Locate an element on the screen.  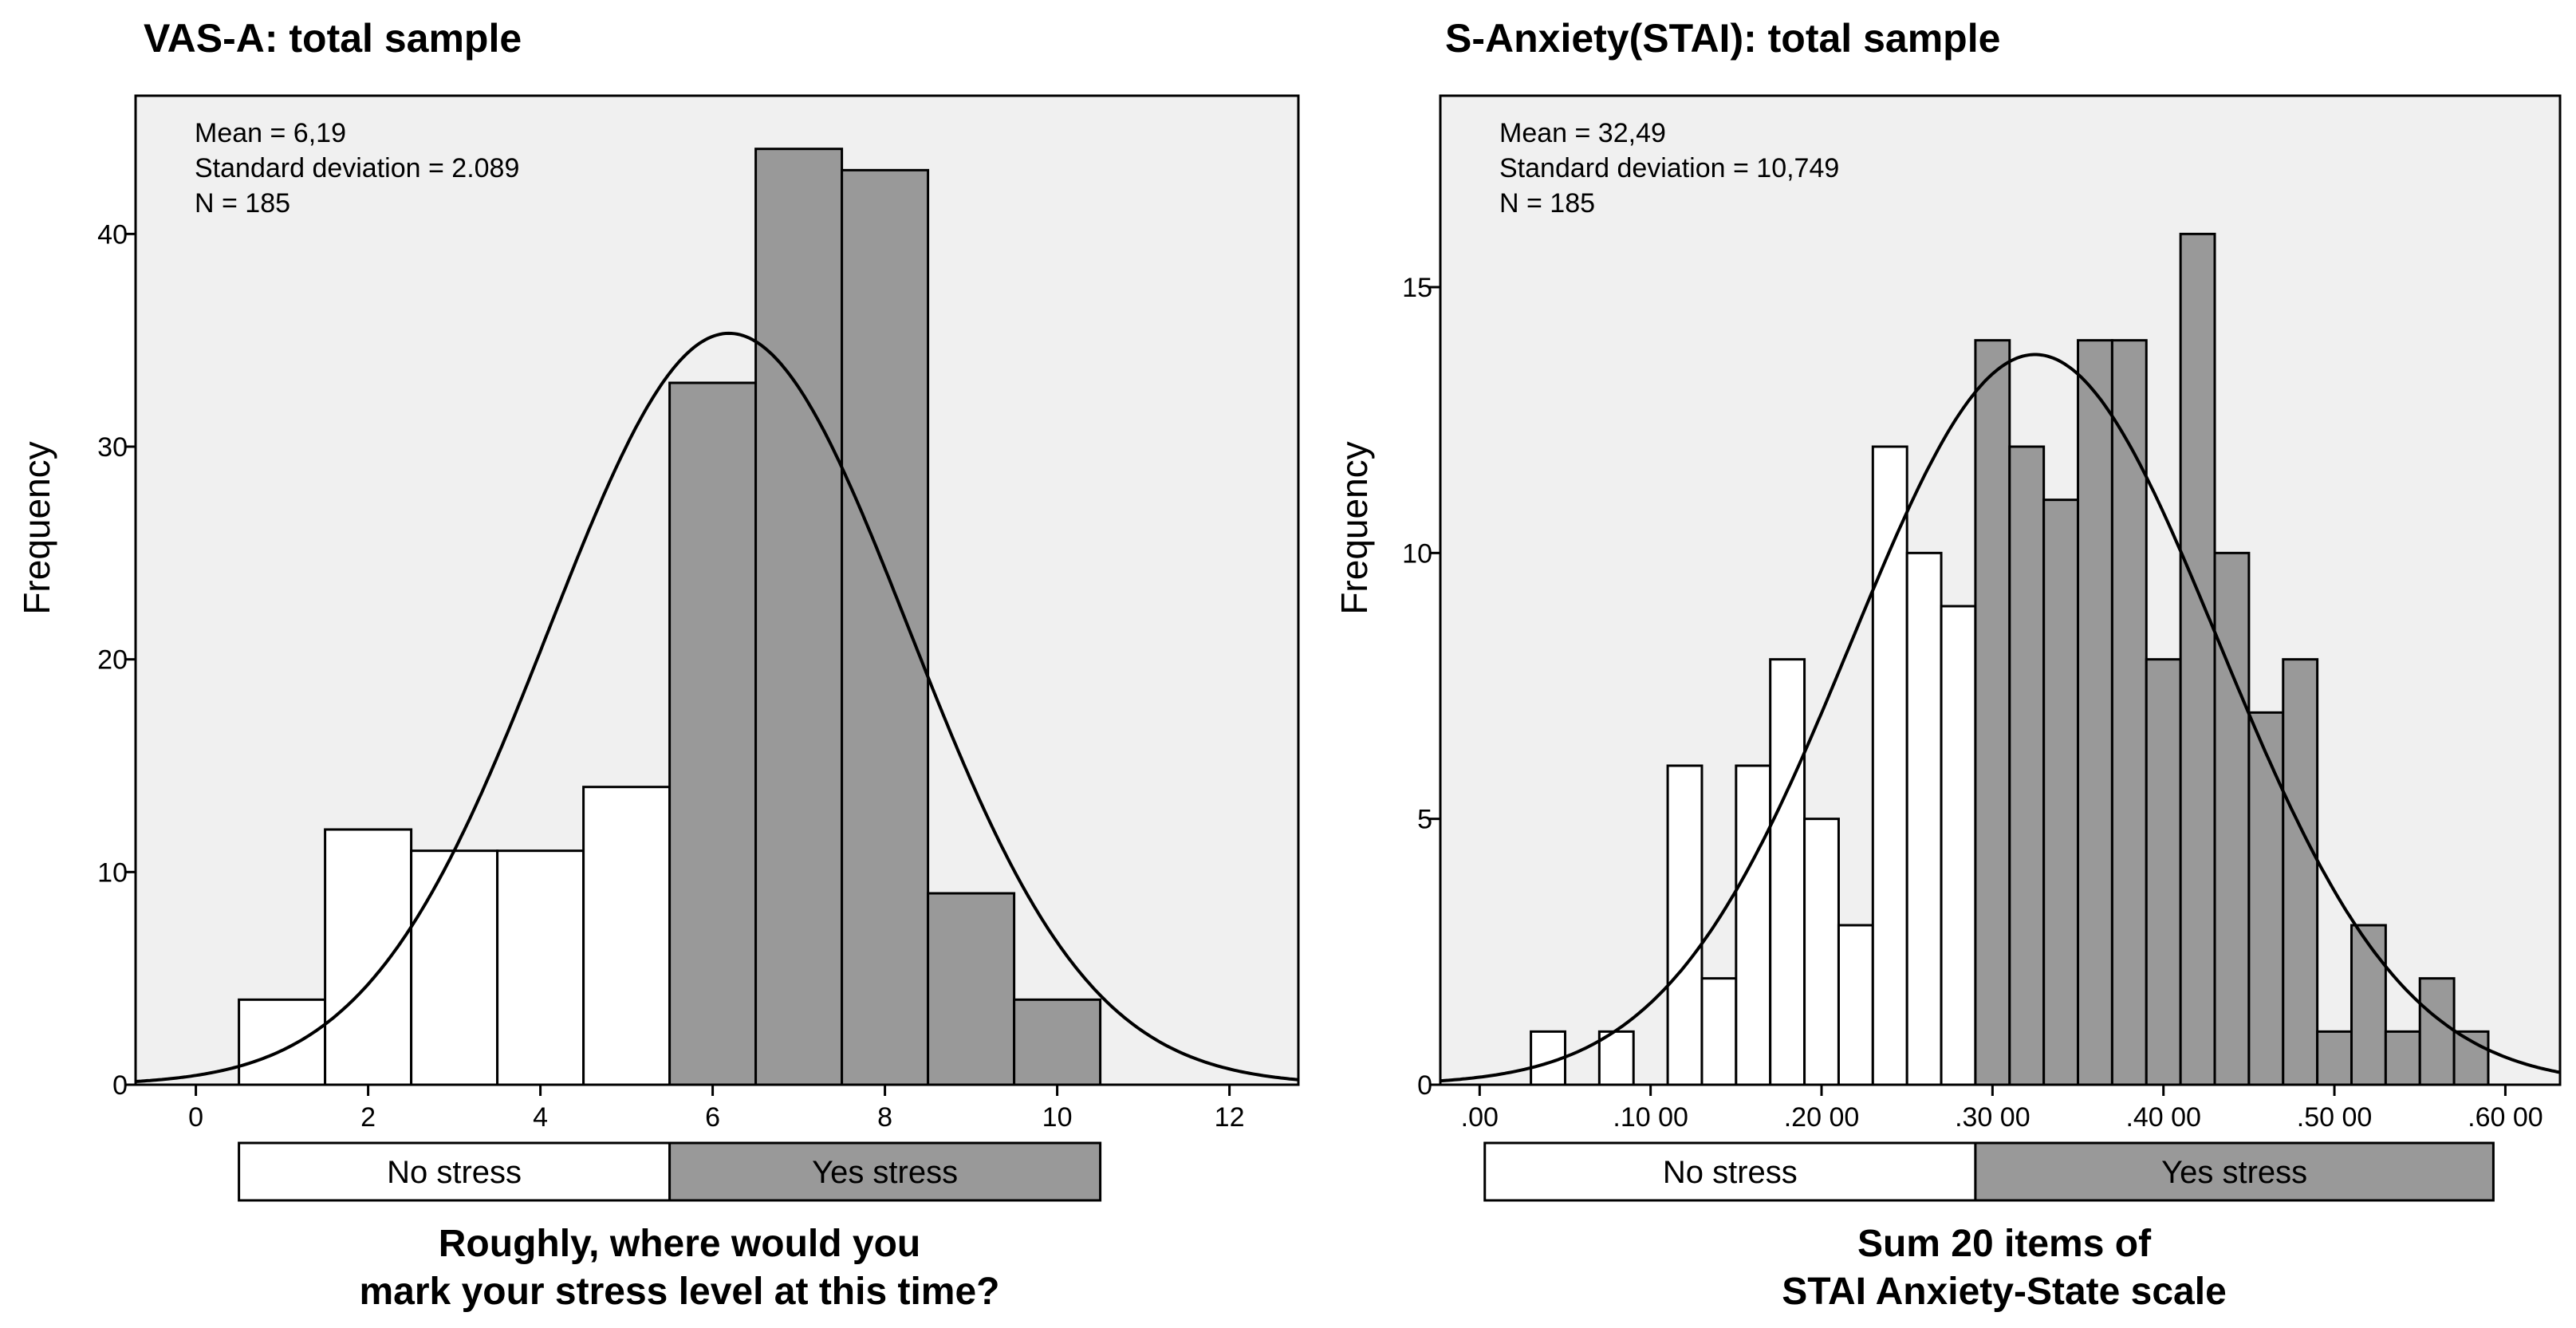
x-axis-label: Roughly, where would you is located at coordinates (679, 1244).